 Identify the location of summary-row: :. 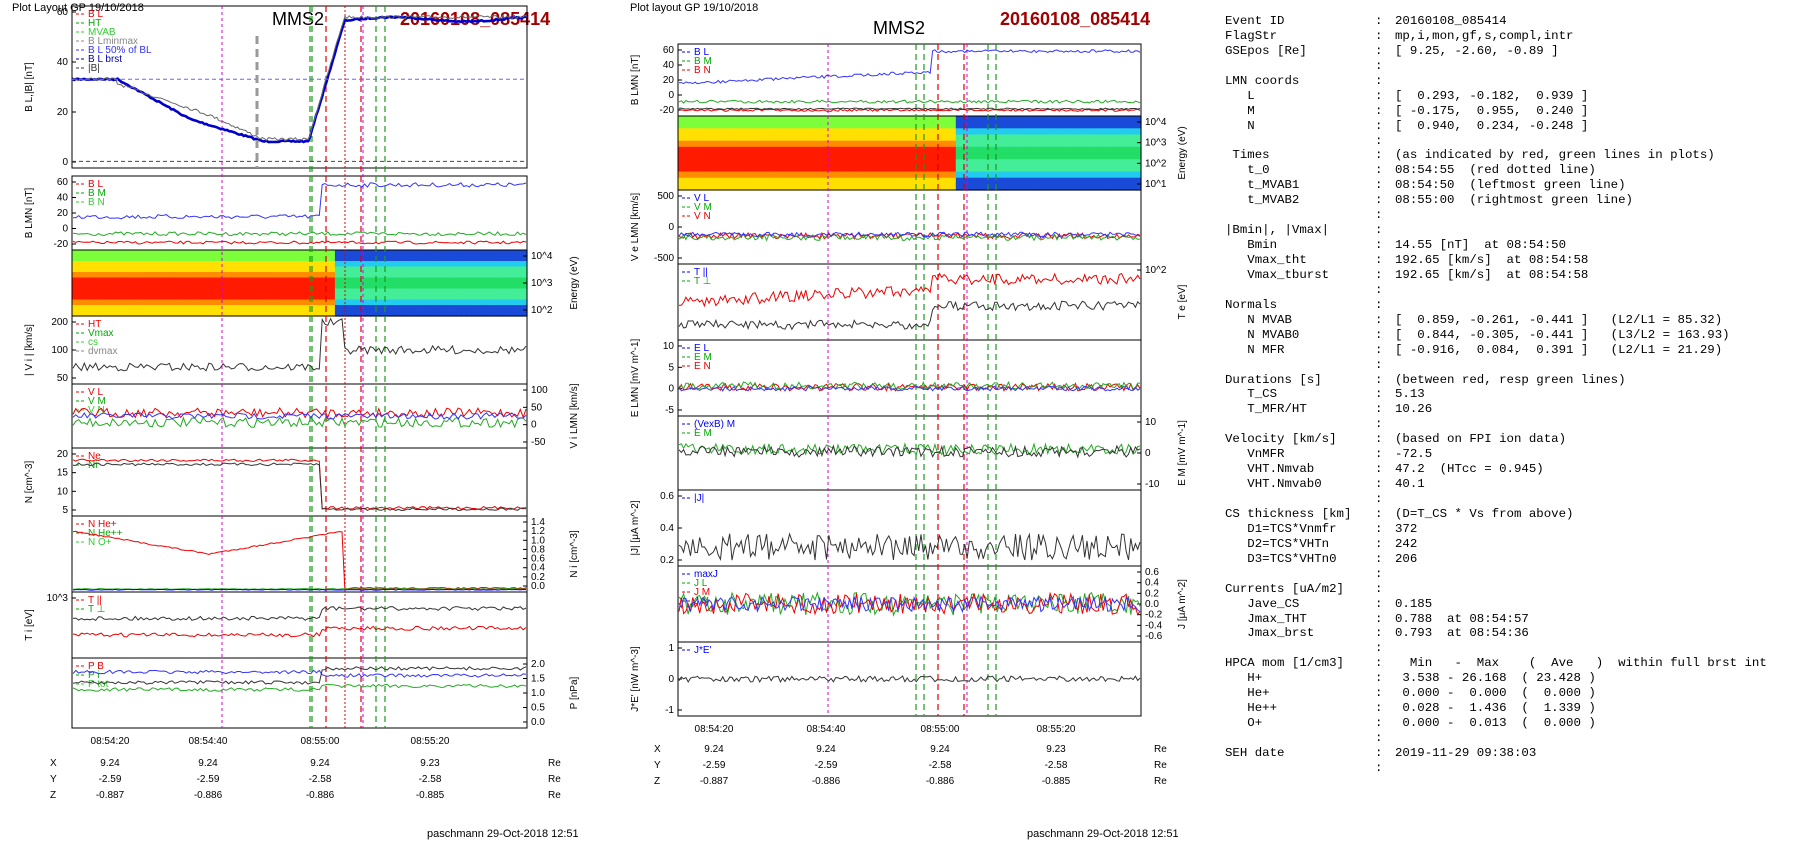
(1496, 141).